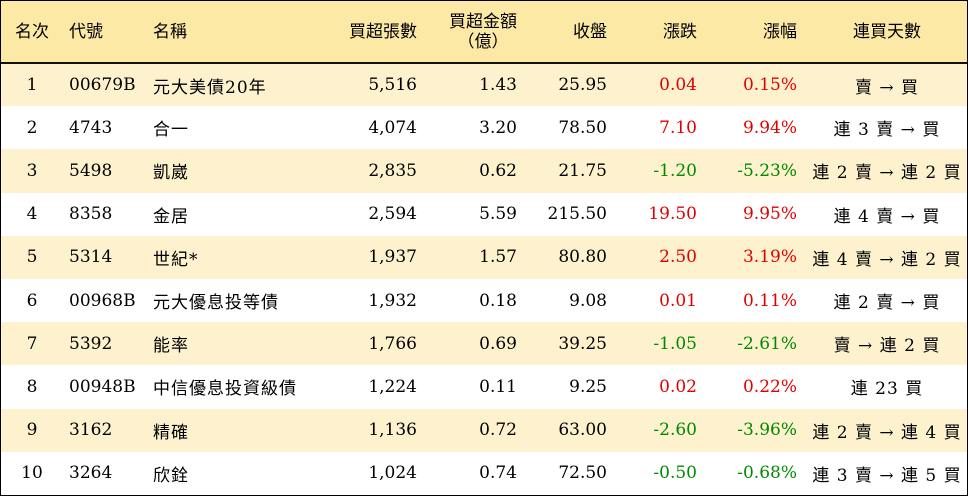 The image size is (968, 496). What do you see at coordinates (887, 216) in the screenshot?
I see `days-cell: 連 4 賣 → 買` at bounding box center [887, 216].